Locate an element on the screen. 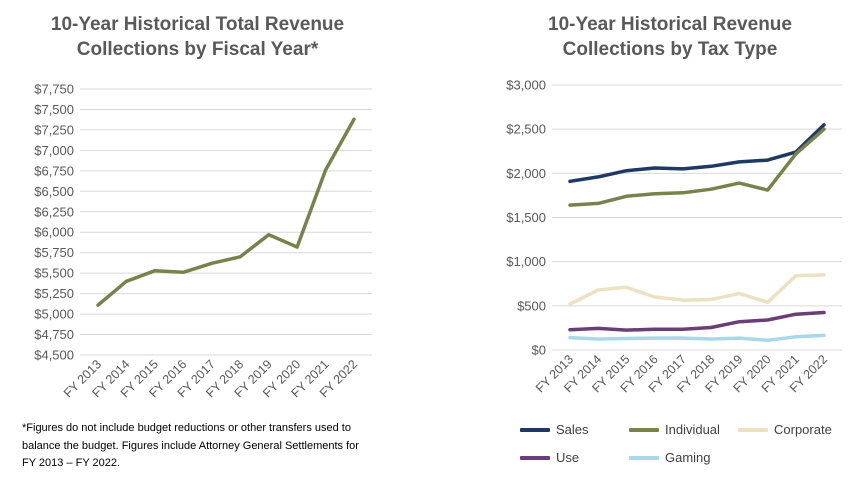 This screenshot has height=477, width=867. series-line-gaming is located at coordinates (697, 338).